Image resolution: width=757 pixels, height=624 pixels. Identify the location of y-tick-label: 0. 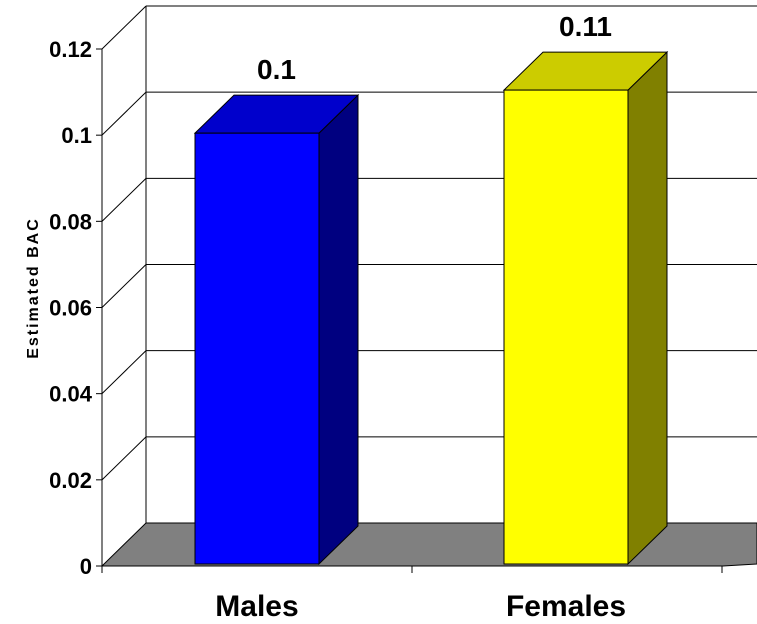
(86, 566).